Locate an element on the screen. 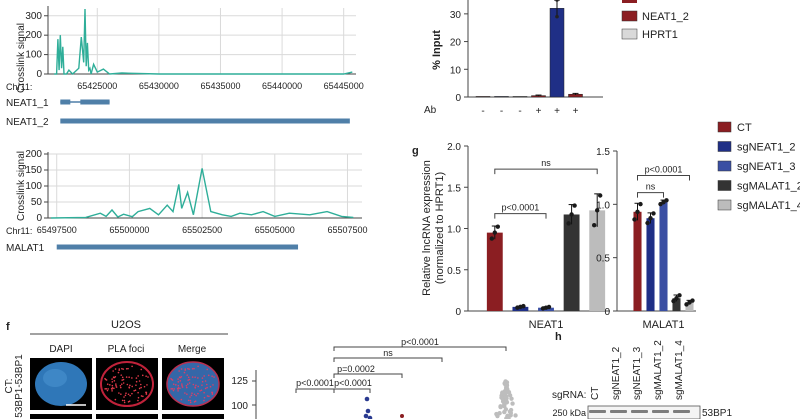 This screenshot has width=800, height=419. tk2-xtick-label: 65497500 is located at coordinates (57, 230).